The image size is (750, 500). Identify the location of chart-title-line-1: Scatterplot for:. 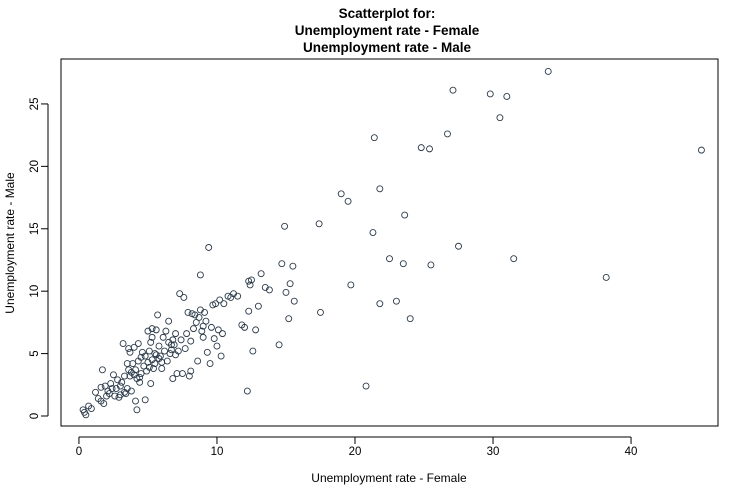
(387, 13).